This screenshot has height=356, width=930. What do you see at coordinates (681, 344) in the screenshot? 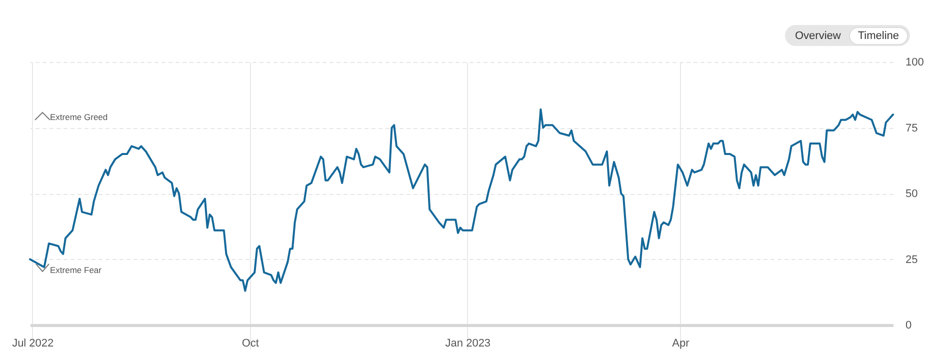
I see `x-tick-label: Apr` at bounding box center [681, 344].